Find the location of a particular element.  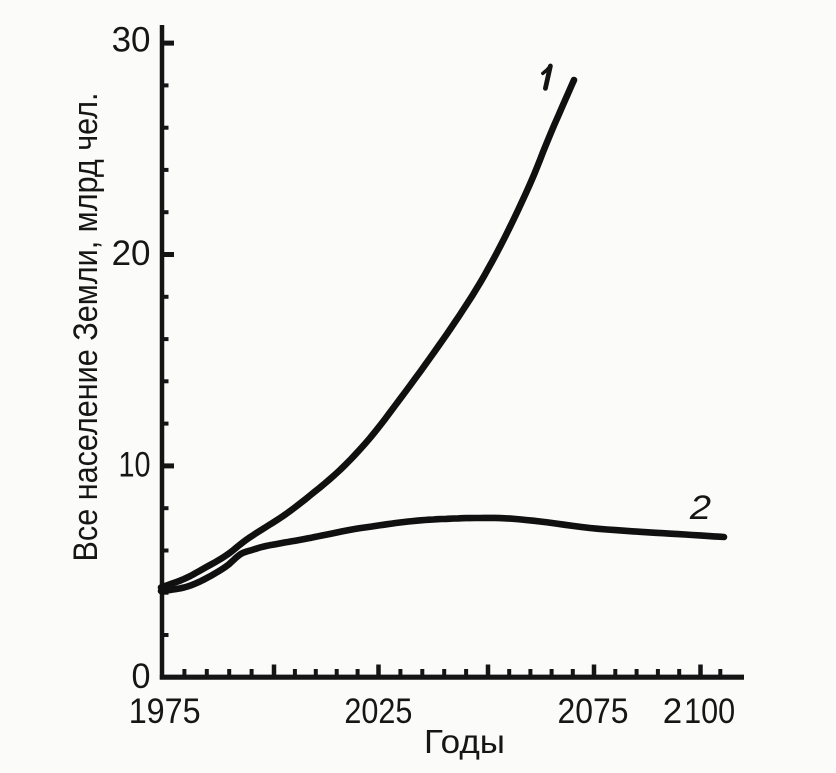

svg-text: 30 is located at coordinates (131, 40).